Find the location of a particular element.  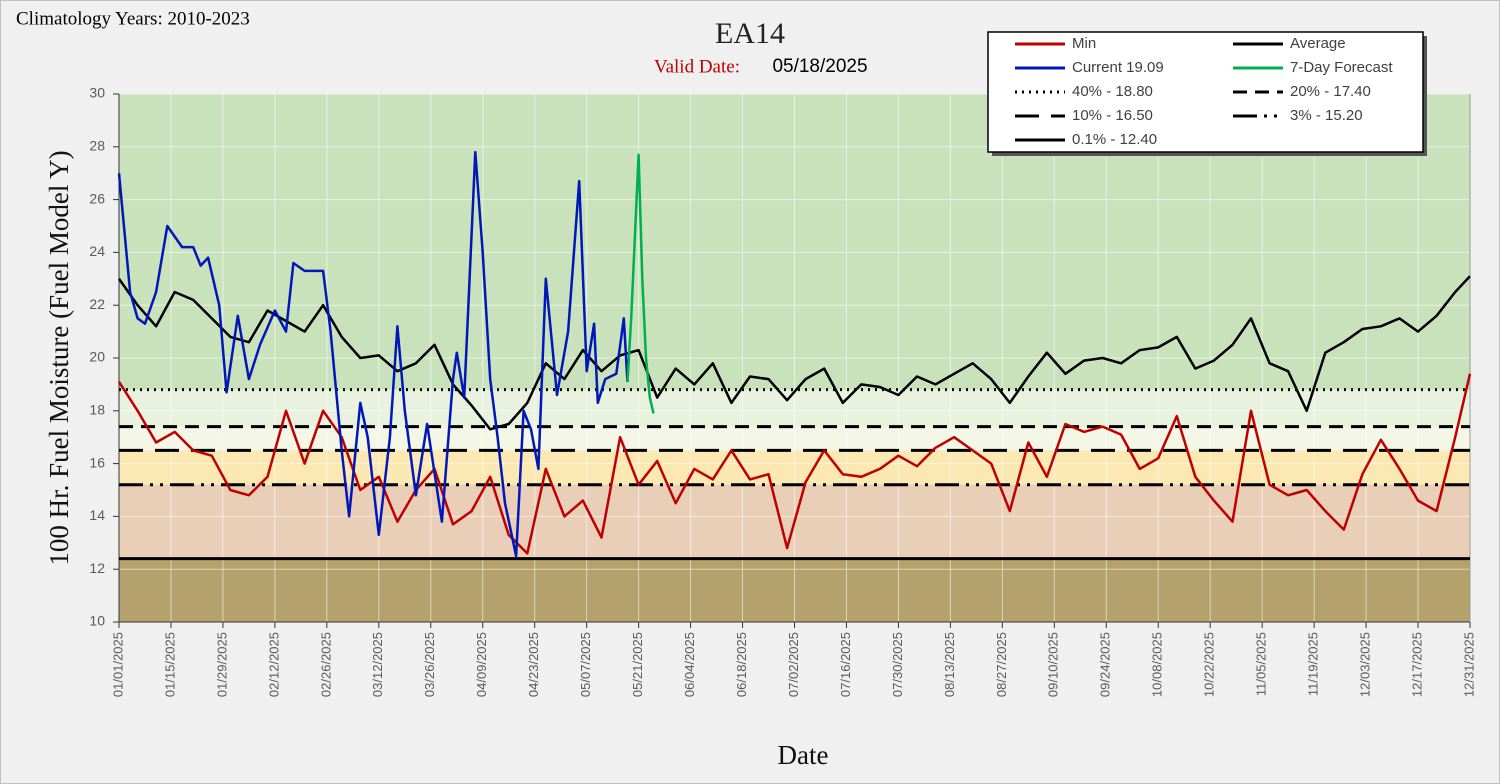

x-tick-label: 07/02/2025 is located at coordinates (793, 664).